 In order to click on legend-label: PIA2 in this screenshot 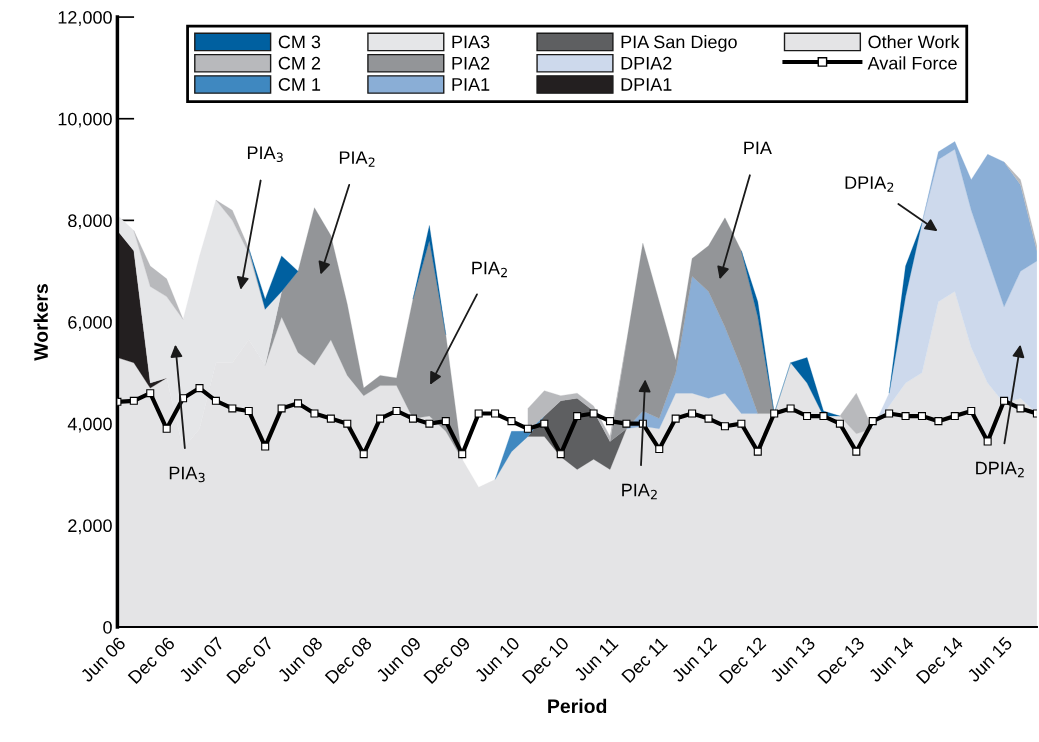, I will do `click(471, 63)`.